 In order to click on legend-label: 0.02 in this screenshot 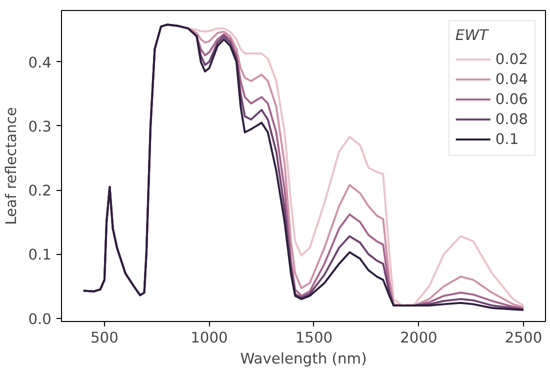, I will do `click(511, 59)`.